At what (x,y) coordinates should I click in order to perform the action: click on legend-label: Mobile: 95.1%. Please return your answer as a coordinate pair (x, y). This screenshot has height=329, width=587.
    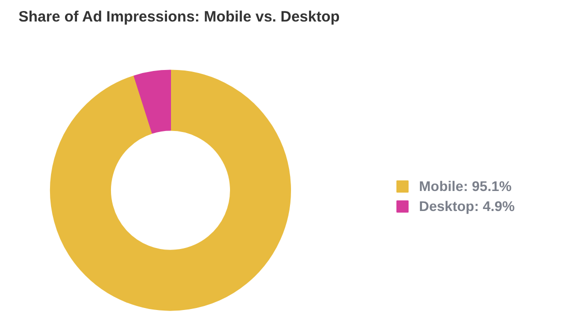
    Looking at the image, I should click on (465, 186).